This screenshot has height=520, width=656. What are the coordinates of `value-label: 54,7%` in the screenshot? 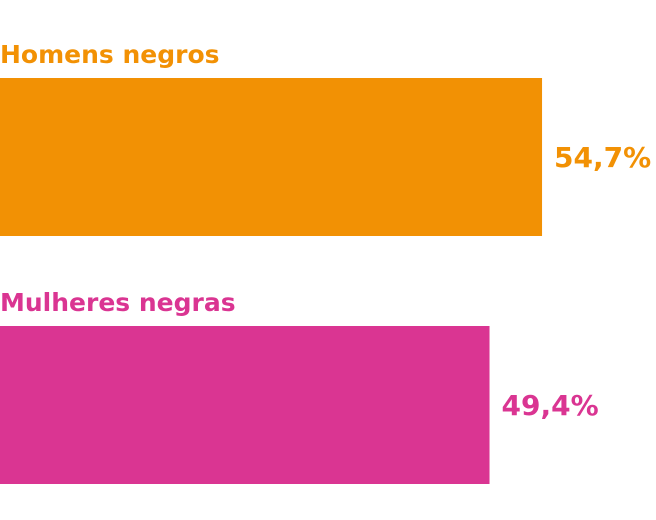 It's located at (602, 157).